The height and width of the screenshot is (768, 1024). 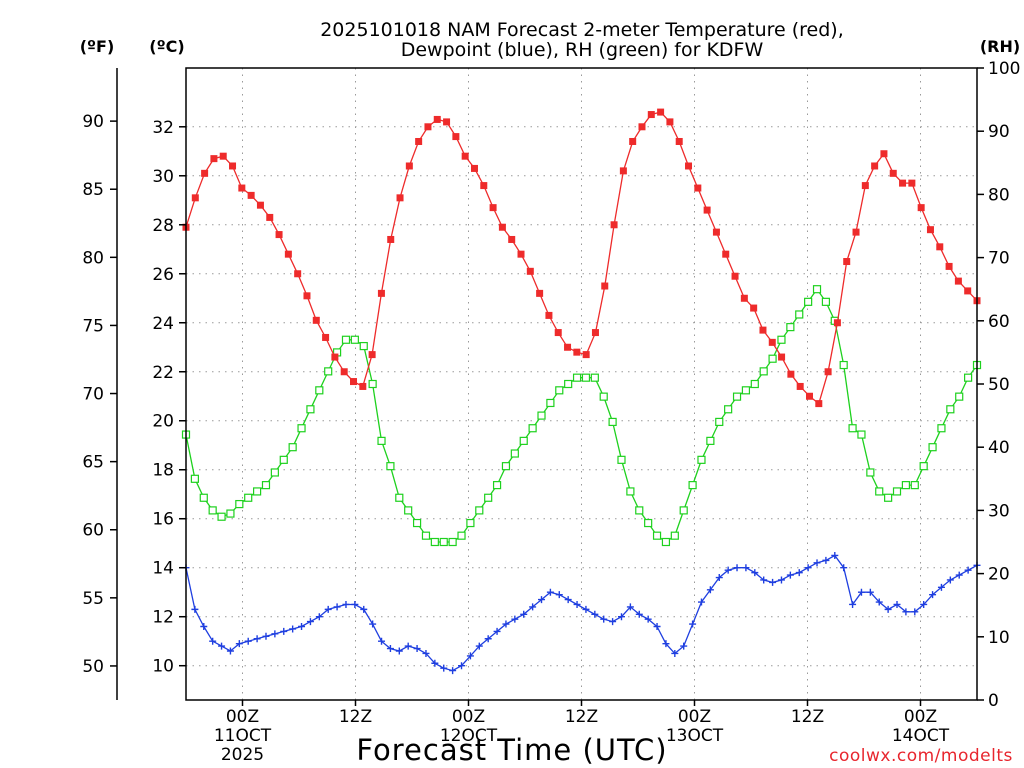 I want to click on rh-tick-label: 40, so click(x=999, y=448).